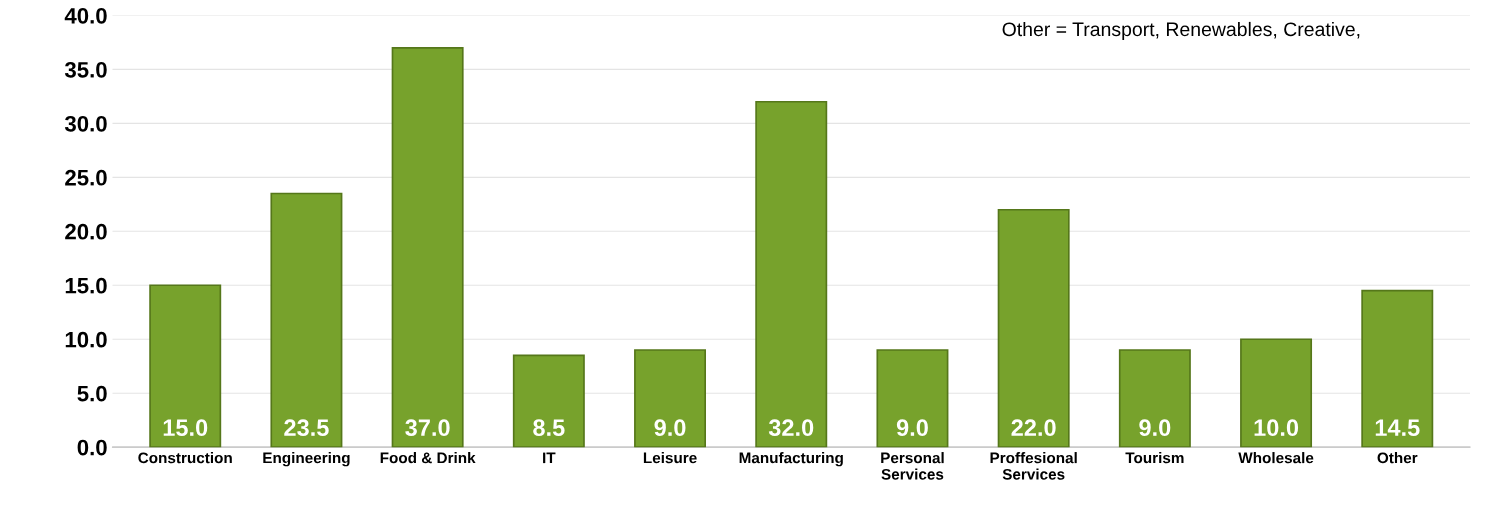  I want to click on x-tick-label: Personal Services, so click(912, 466).